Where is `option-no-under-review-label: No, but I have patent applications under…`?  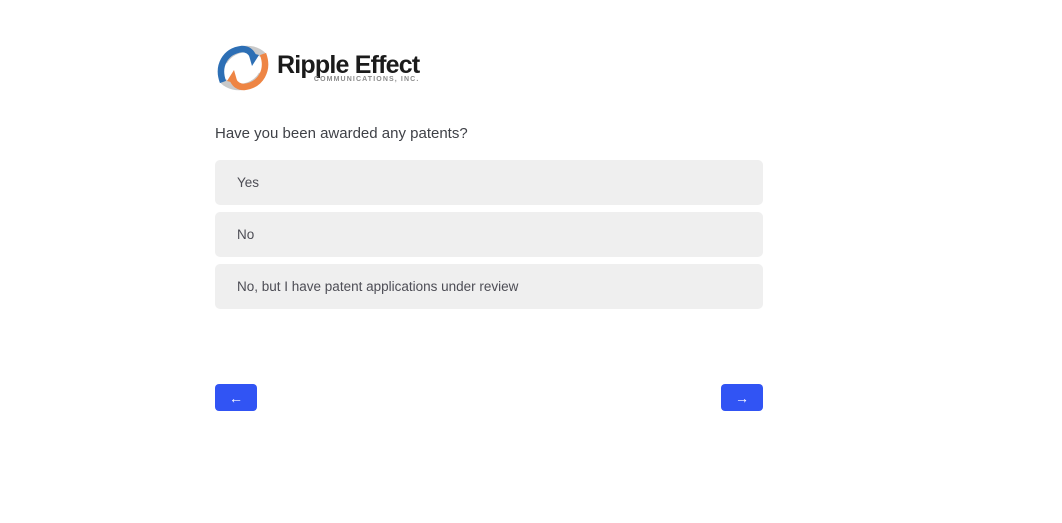
option-no-under-review-label: No, but I have patent applications under… is located at coordinates (378, 286).